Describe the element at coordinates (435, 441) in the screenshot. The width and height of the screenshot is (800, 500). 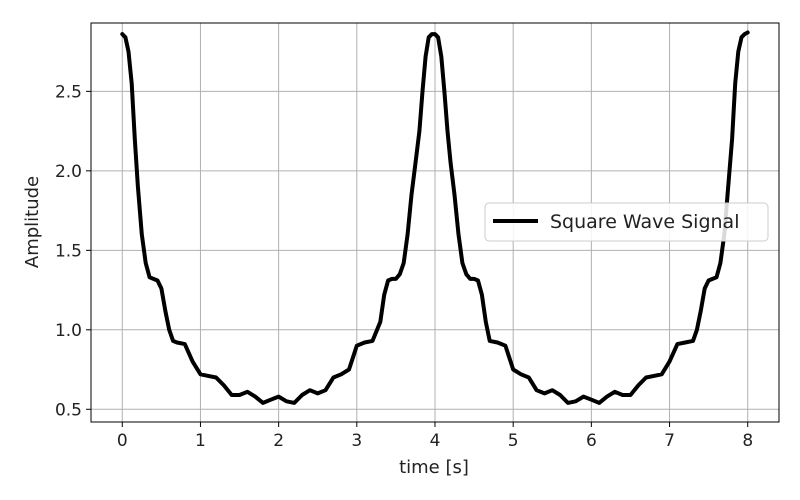
I see `x-tick-label: 4` at that location.